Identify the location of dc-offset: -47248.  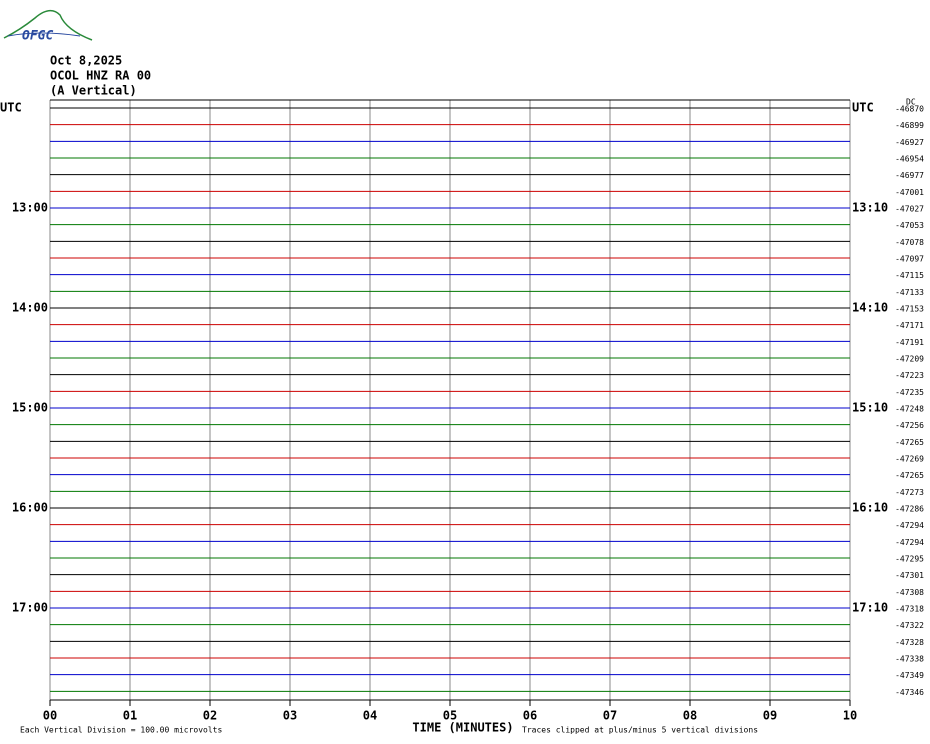
(909, 409).